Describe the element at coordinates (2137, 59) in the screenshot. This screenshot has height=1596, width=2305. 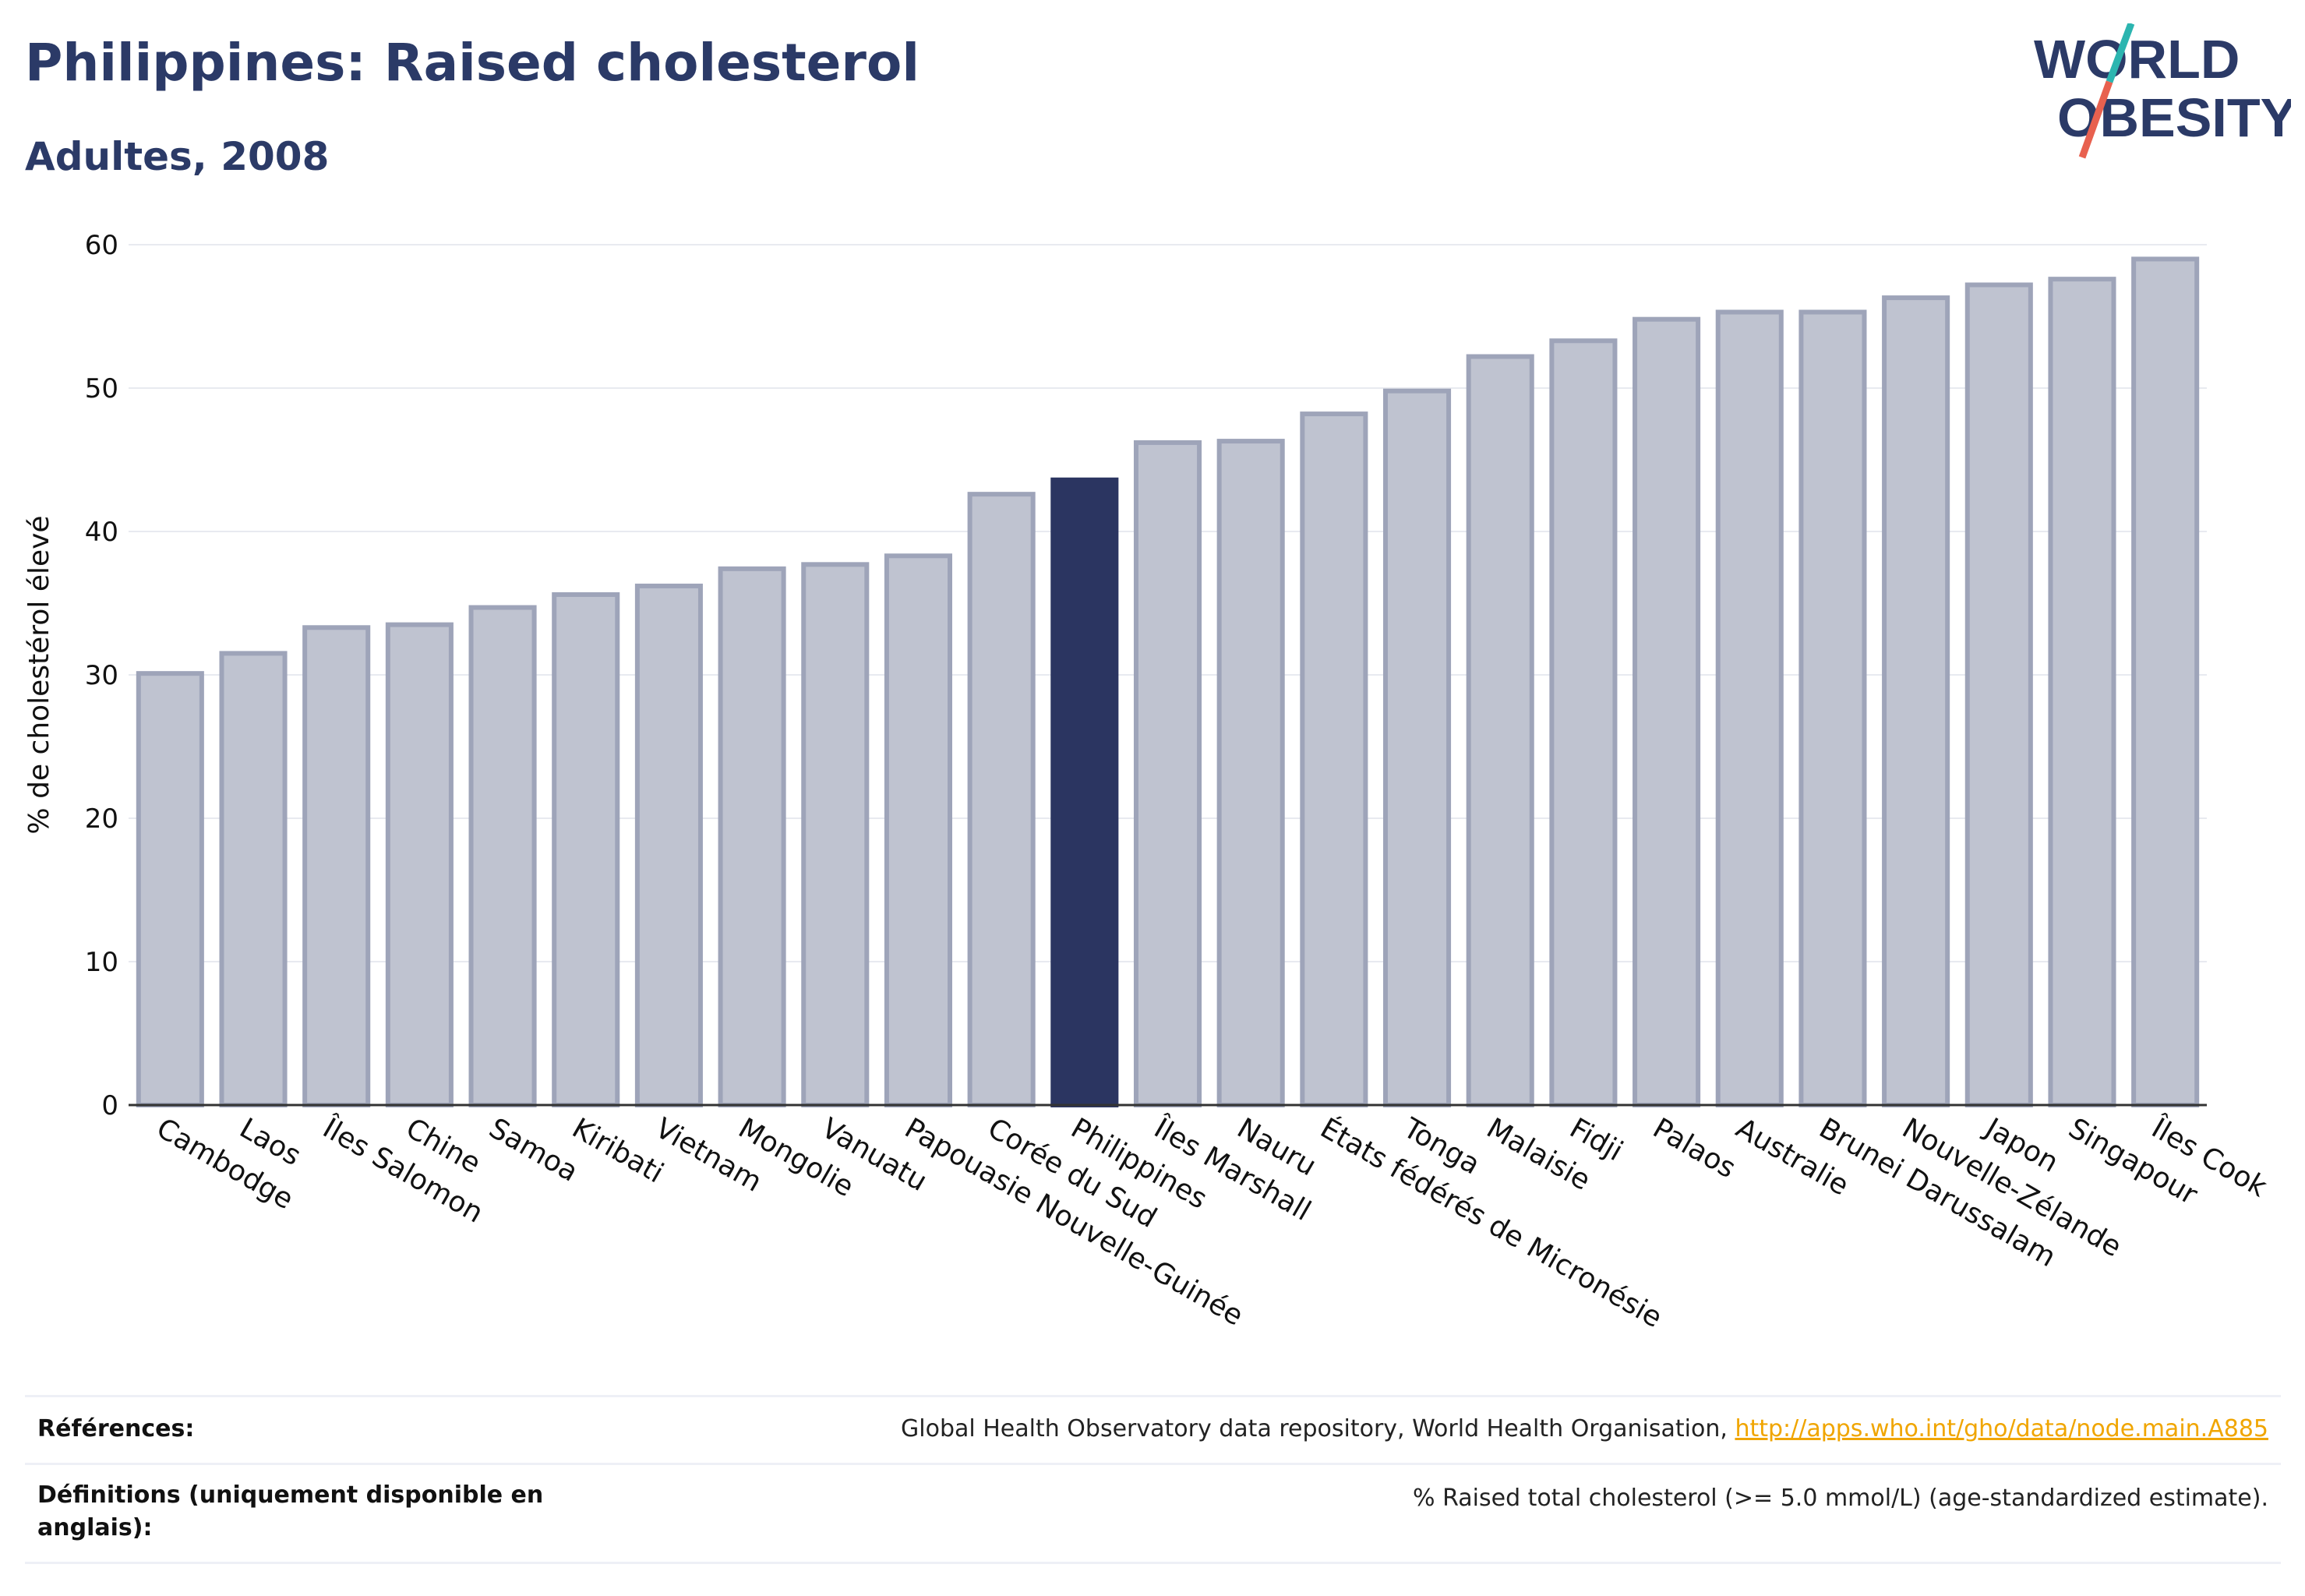
I see `logo-text-world: WORLD` at that location.